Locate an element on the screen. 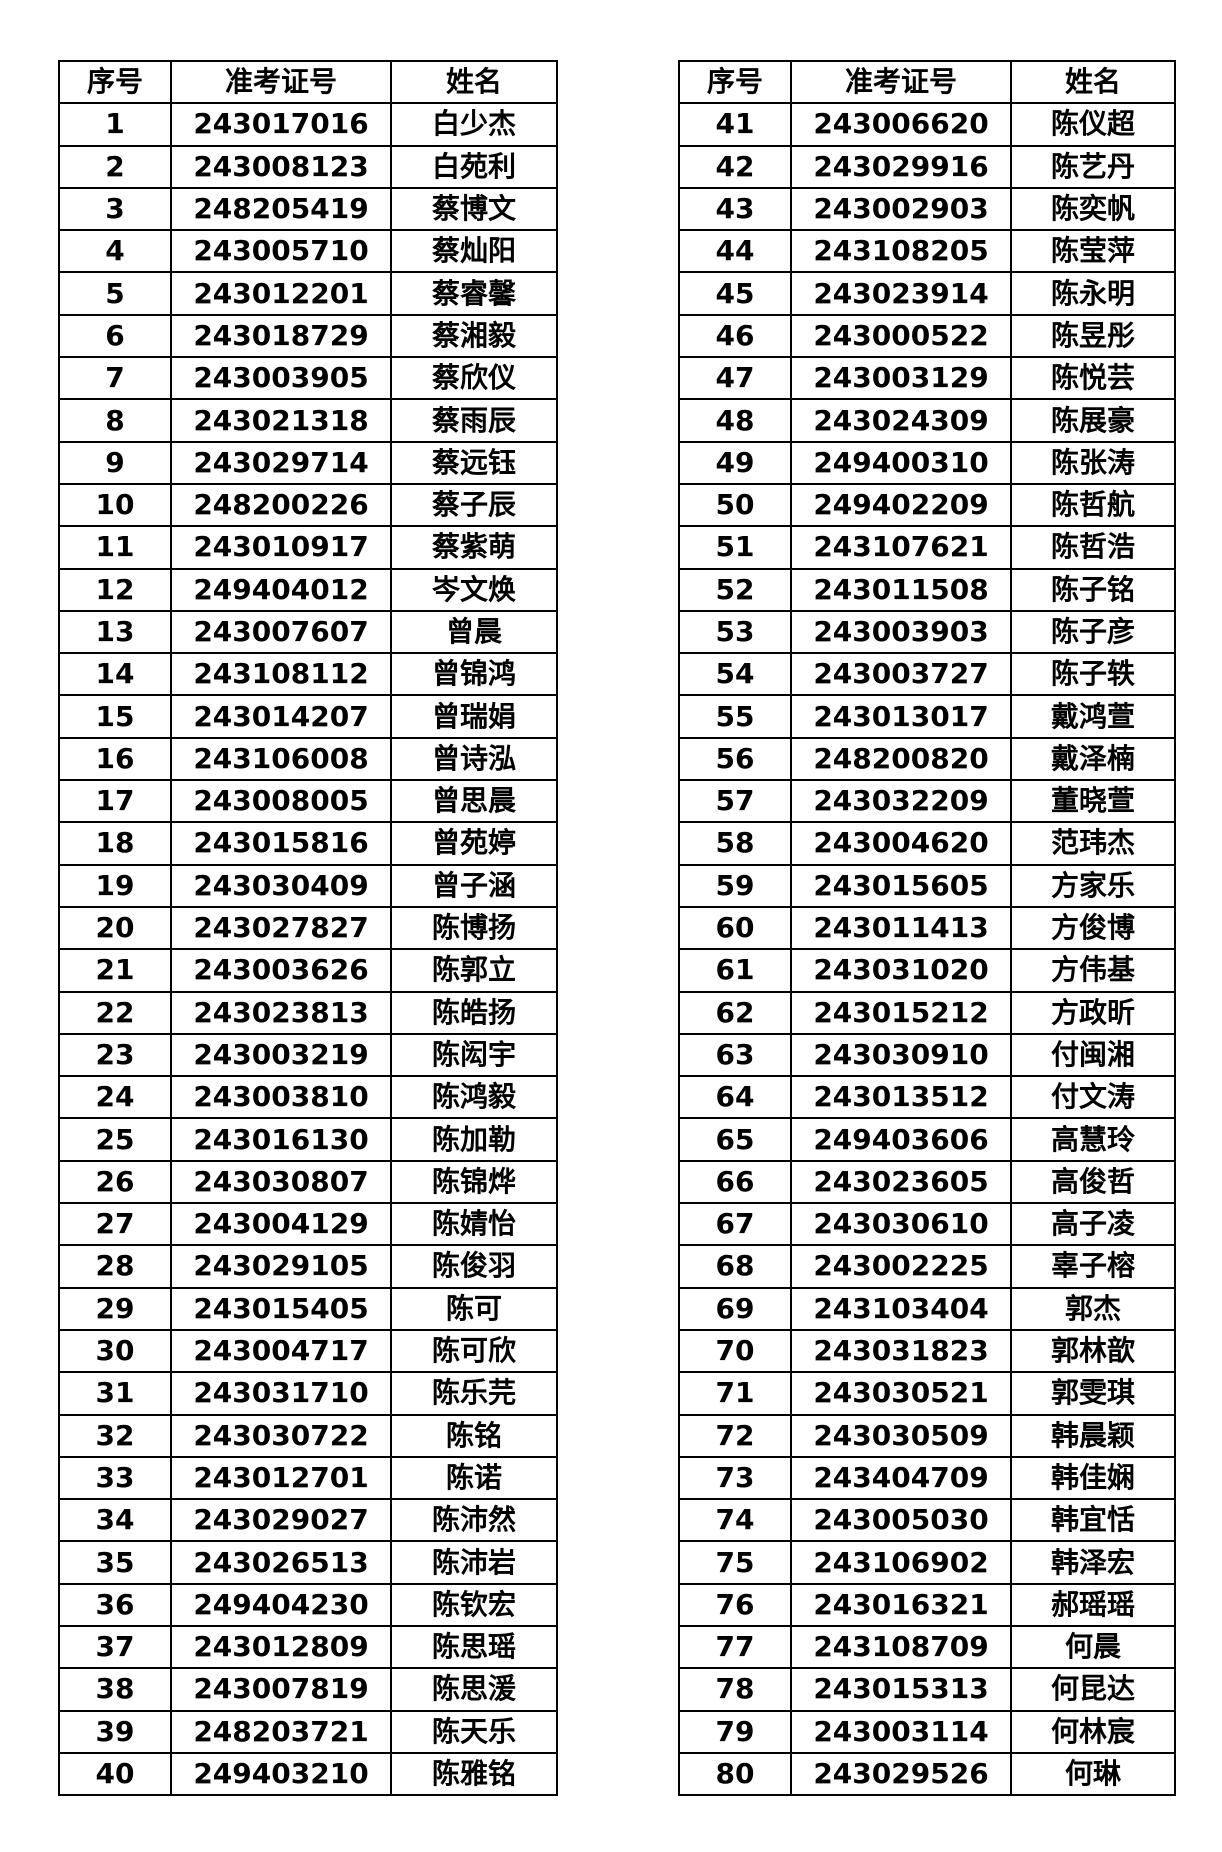 This screenshot has height=1852, width=1222. cell-name: 陈思湲 is located at coordinates (474, 1689).